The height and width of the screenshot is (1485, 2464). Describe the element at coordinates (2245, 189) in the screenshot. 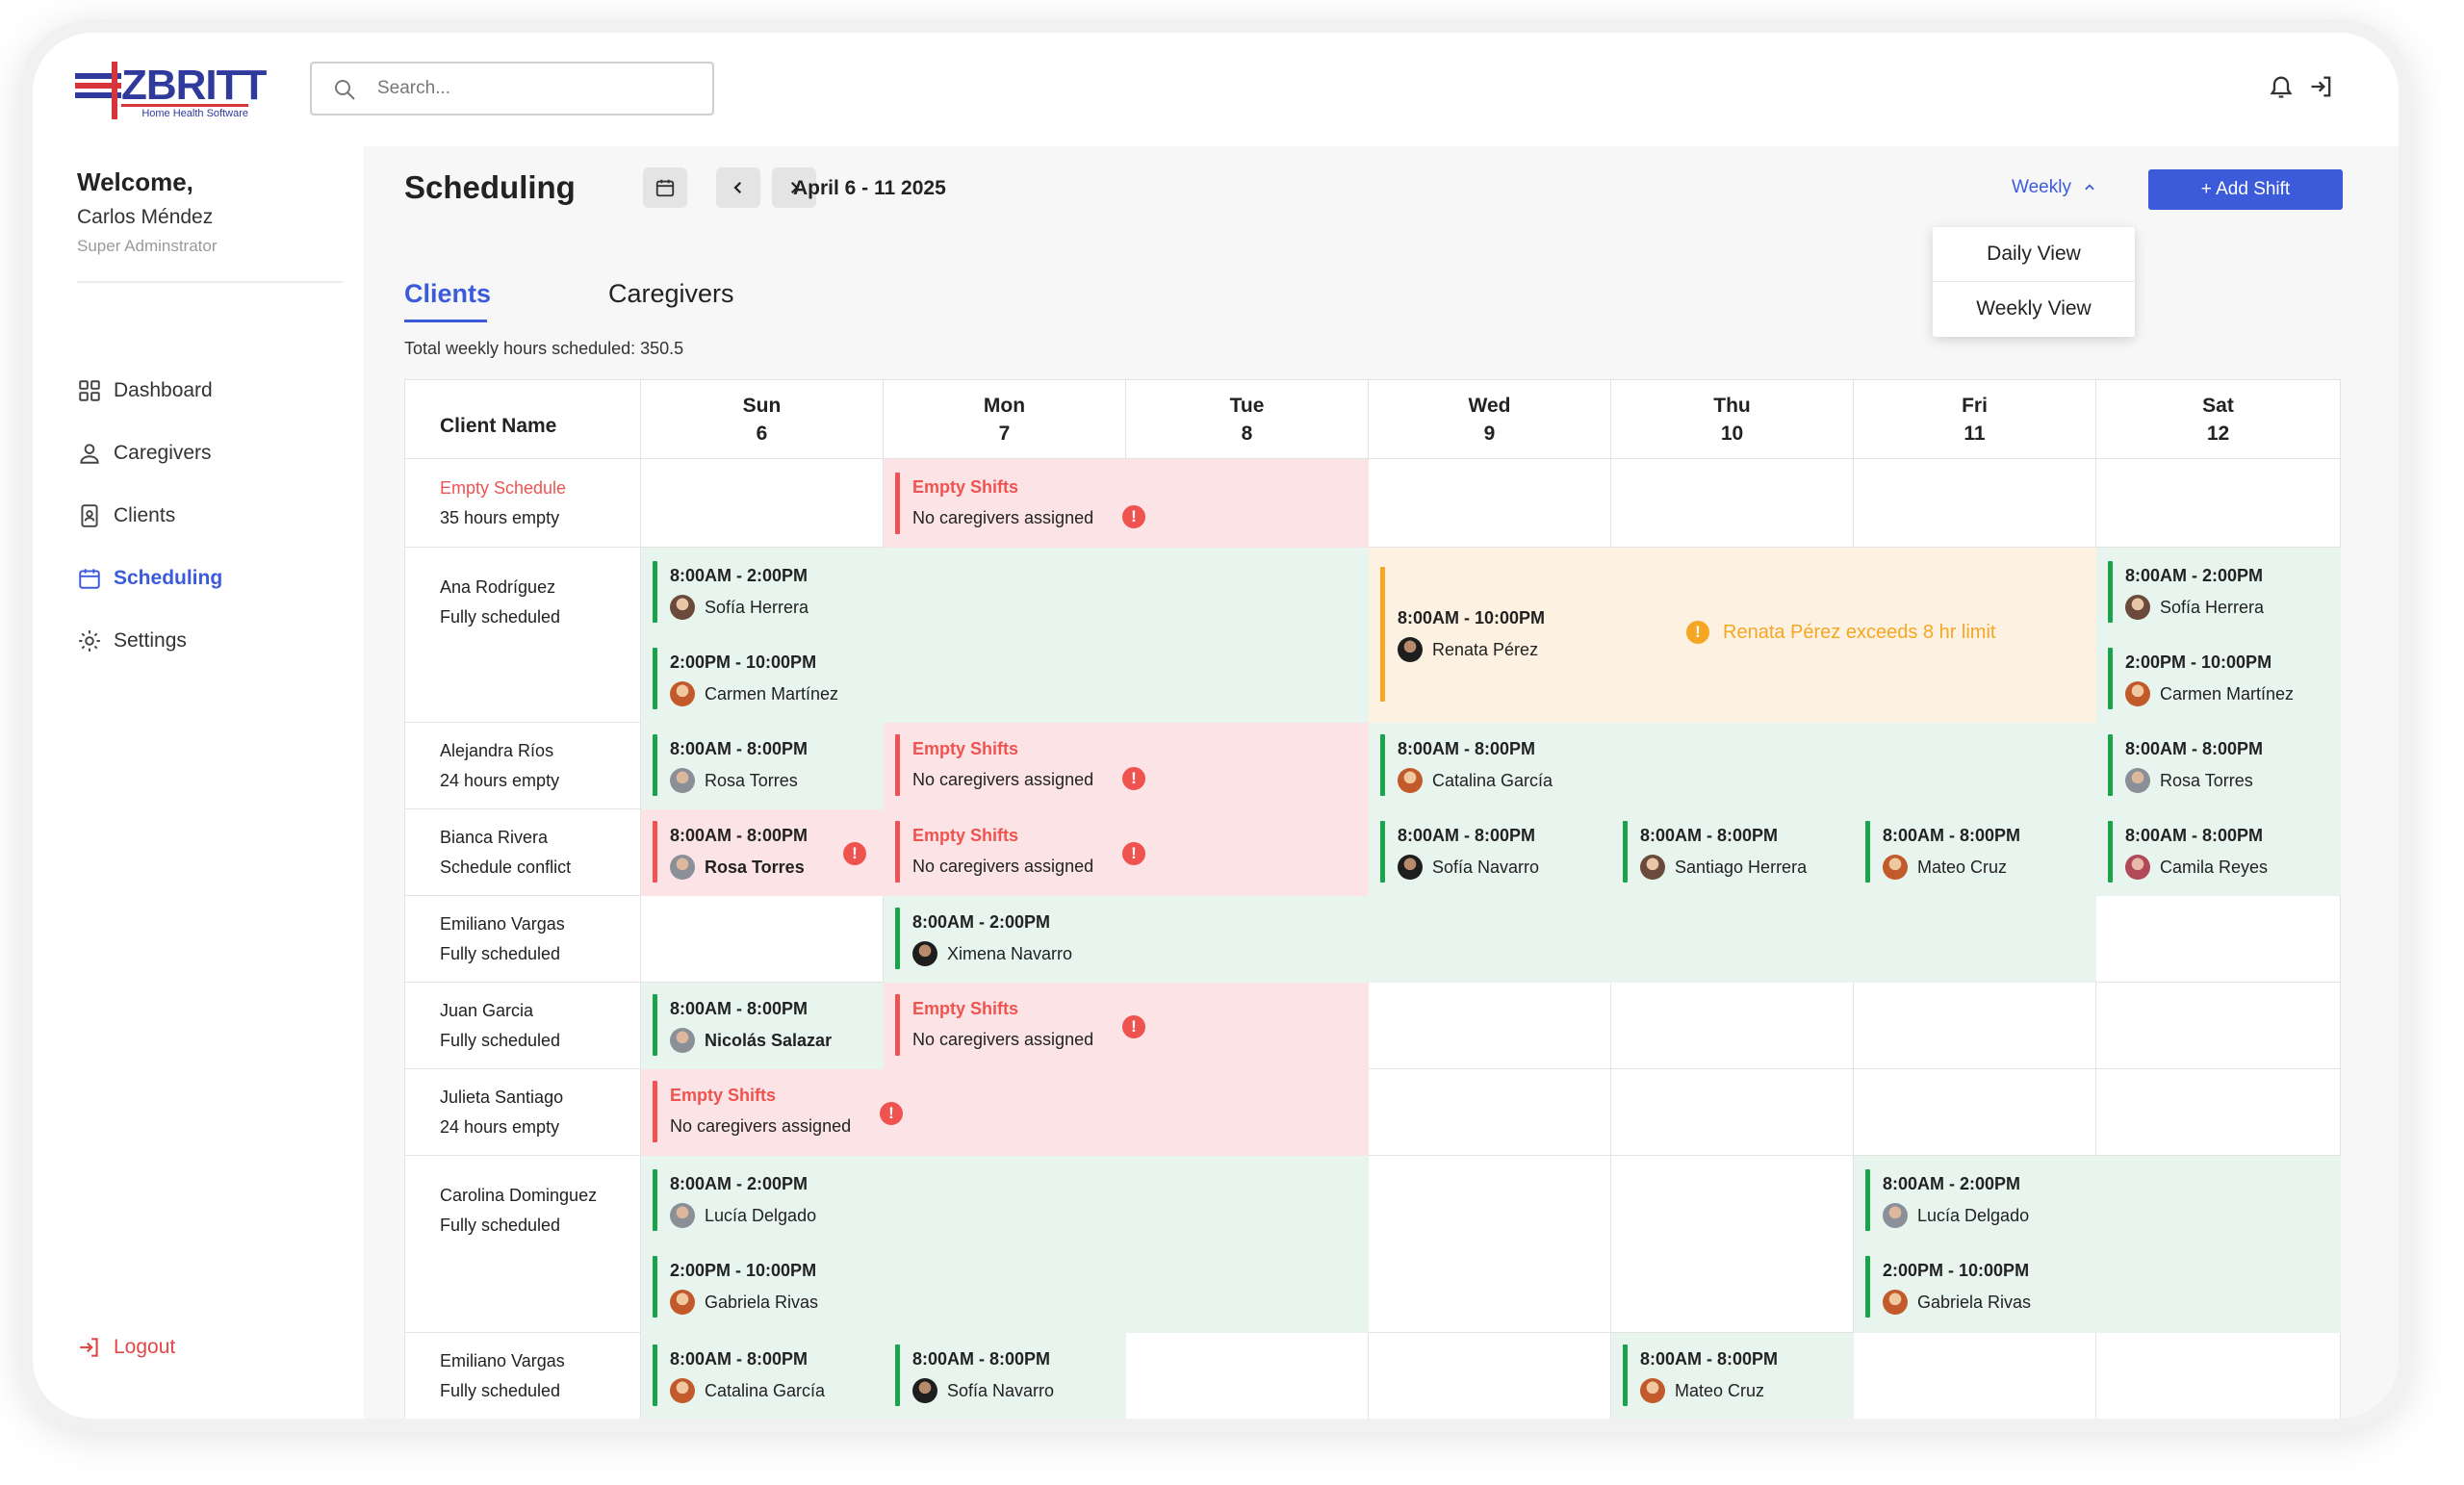

I see `add-shift-button: + Add Shift` at that location.